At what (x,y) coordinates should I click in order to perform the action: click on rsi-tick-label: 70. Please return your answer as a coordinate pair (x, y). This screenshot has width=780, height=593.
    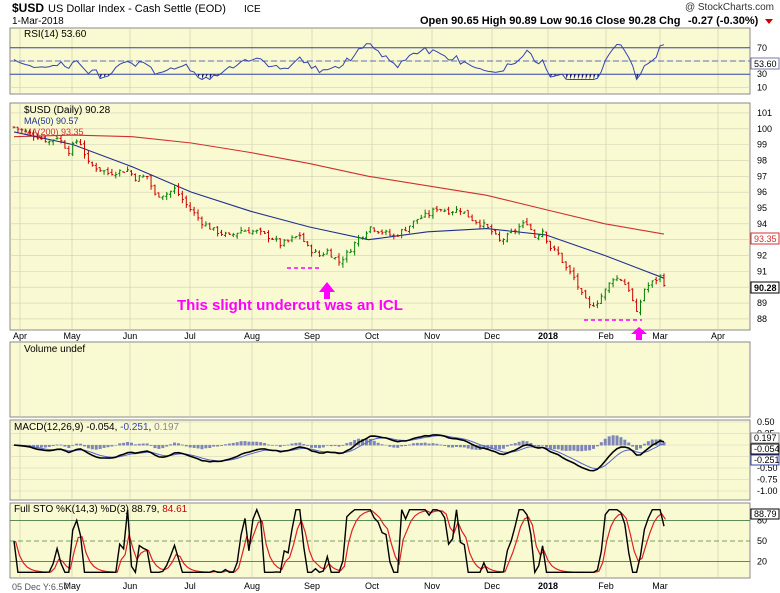
    Looking at the image, I should click on (762, 48).